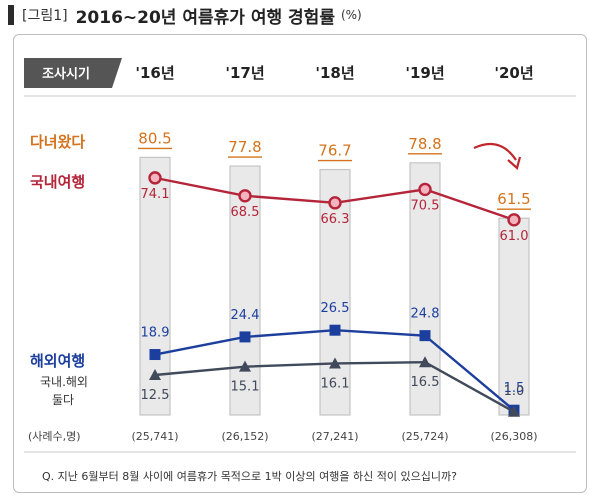 Image resolution: width=600 pixels, height=504 pixels. What do you see at coordinates (66, 74) in the screenshot?
I see `survey-period-label: 조사시기` at bounding box center [66, 74].